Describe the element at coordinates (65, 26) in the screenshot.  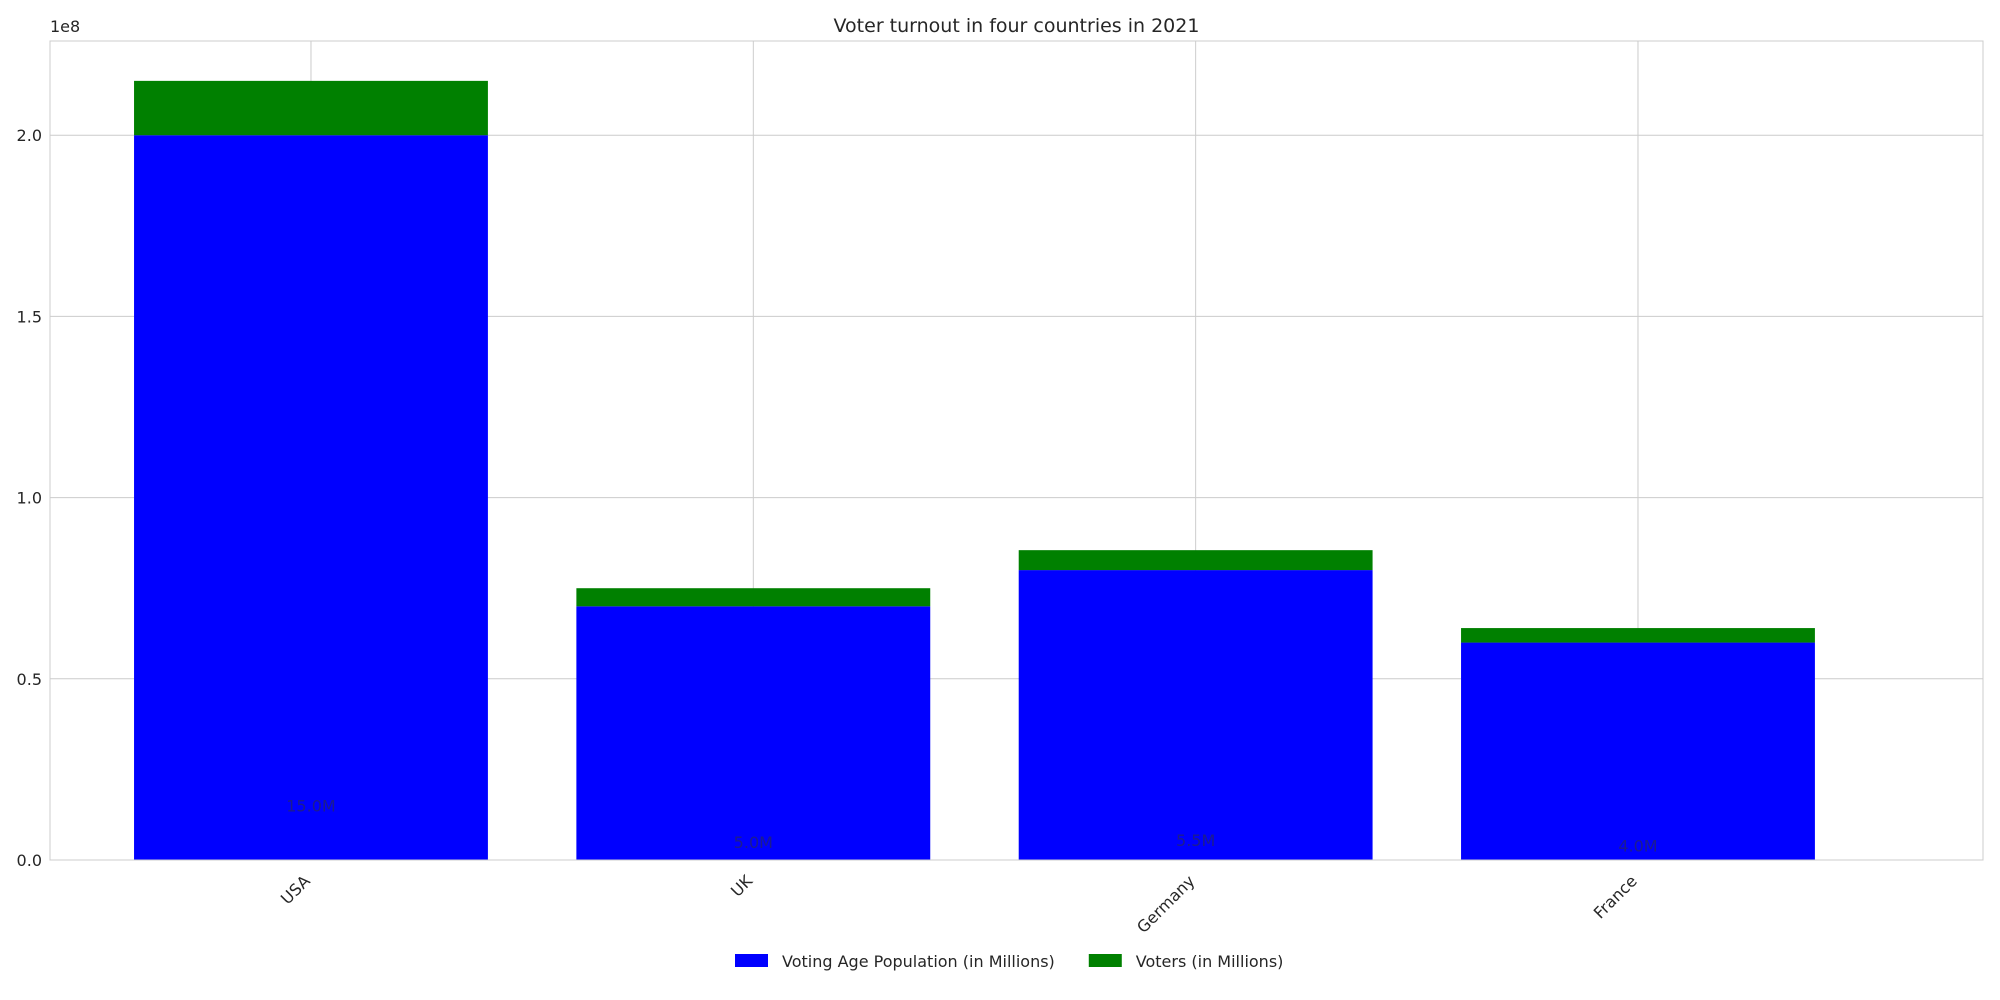
I see `y-axis-offset-label: 1e8` at that location.